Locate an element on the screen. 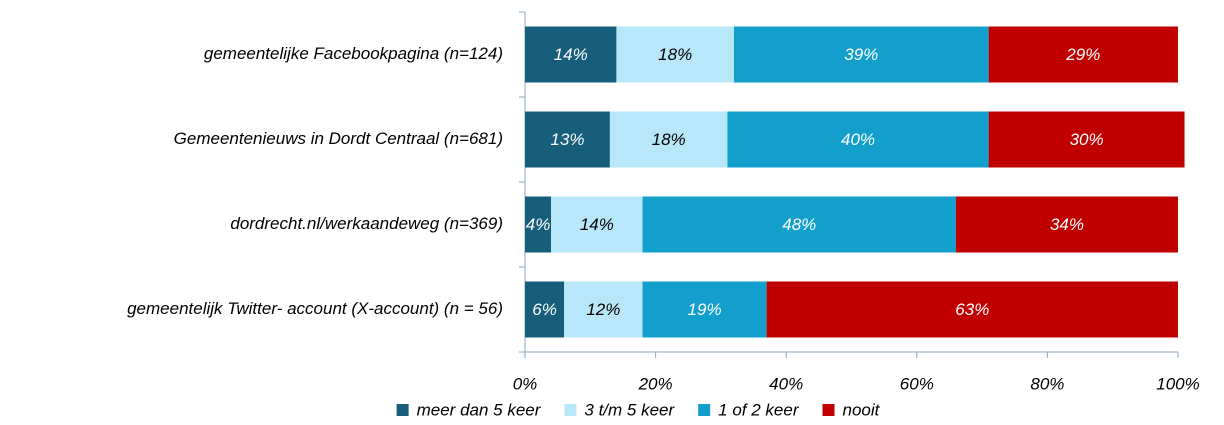 The image size is (1224, 425). data-label: 4% is located at coordinates (538, 224).